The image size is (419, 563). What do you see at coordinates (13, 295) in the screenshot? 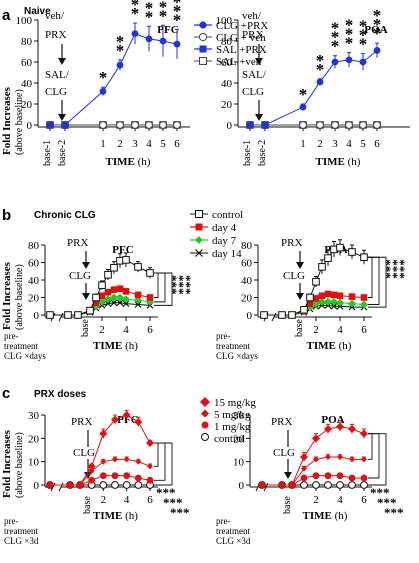
I see `ylabel-b: Fold Increases (above baseline)` at bounding box center [13, 295].